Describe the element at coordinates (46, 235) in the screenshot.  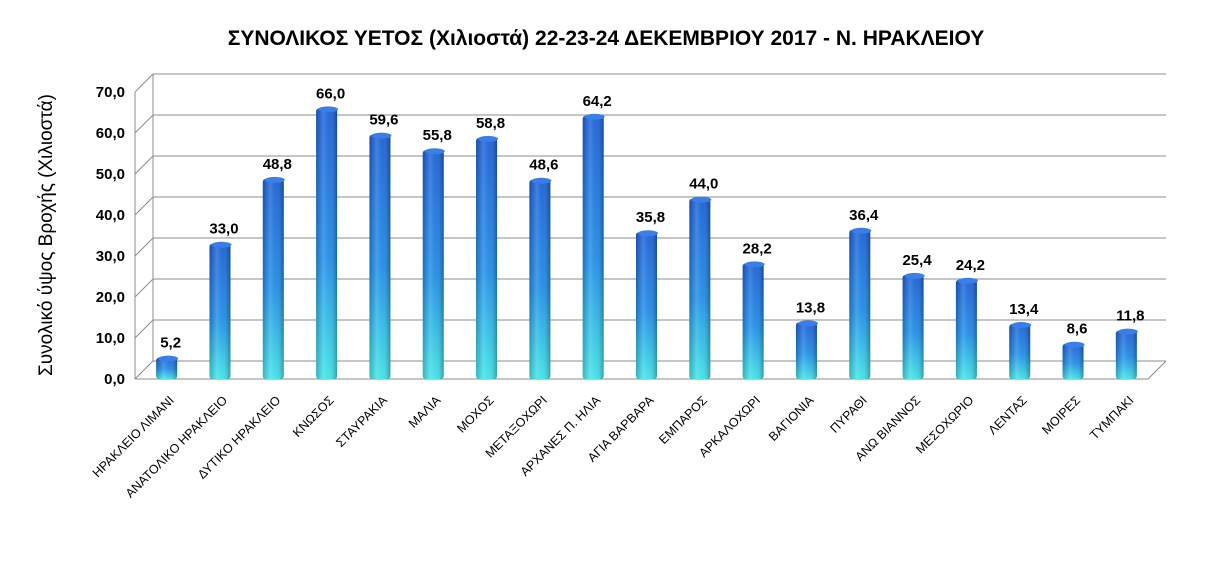
I see `y-axis-label: Συνολικό ύψος Βροχής (Χιλιοστά)` at that location.